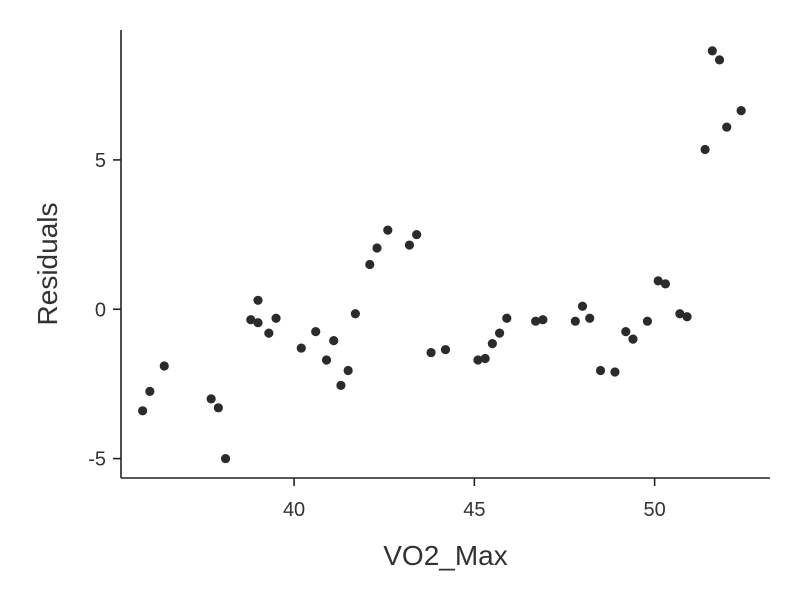 Image resolution: width=800 pixels, height=600 pixels. What do you see at coordinates (47, 264) in the screenshot?
I see `y-axis-title: Residuals` at bounding box center [47, 264].